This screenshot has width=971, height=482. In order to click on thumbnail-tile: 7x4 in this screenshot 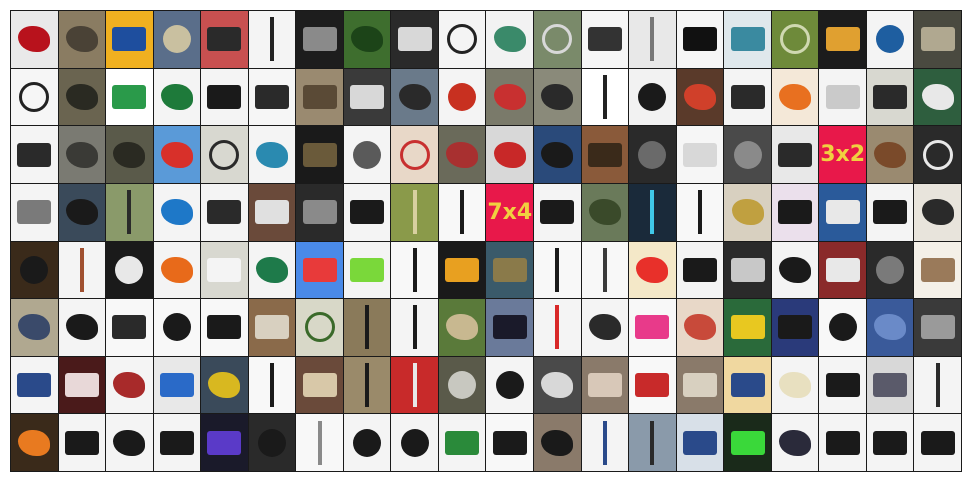, I will do `click(510, 212)`.